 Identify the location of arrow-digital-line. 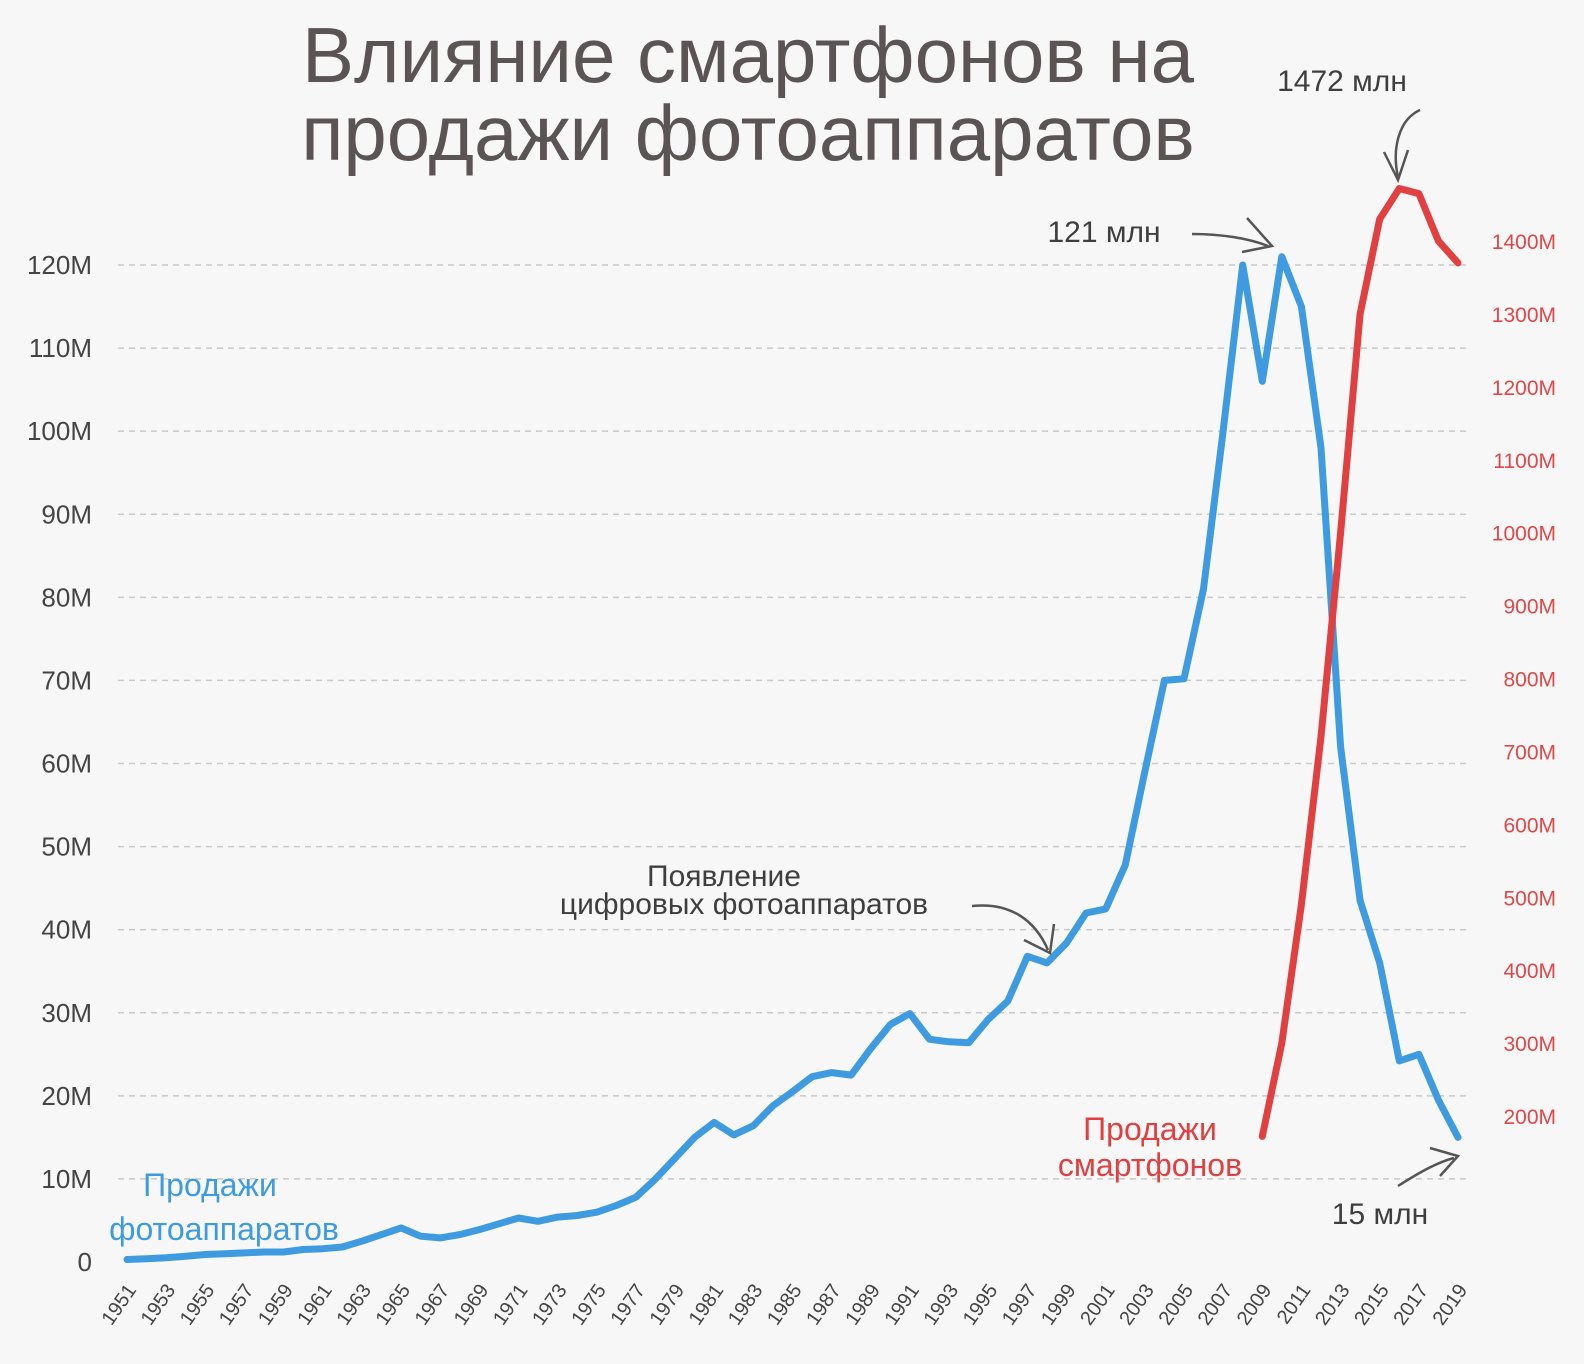
(1010, 927).